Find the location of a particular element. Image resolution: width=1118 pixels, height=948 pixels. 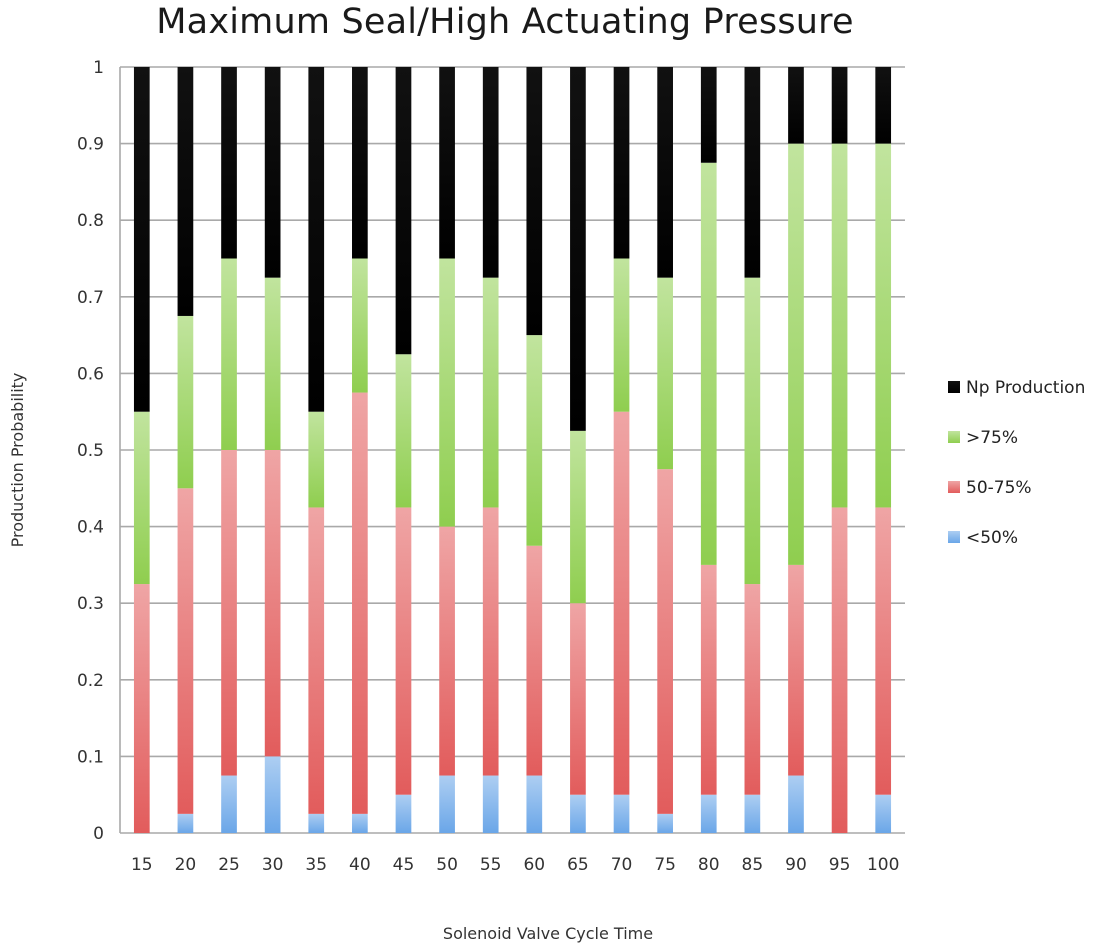

x-tick-label: 20 is located at coordinates (186, 865).